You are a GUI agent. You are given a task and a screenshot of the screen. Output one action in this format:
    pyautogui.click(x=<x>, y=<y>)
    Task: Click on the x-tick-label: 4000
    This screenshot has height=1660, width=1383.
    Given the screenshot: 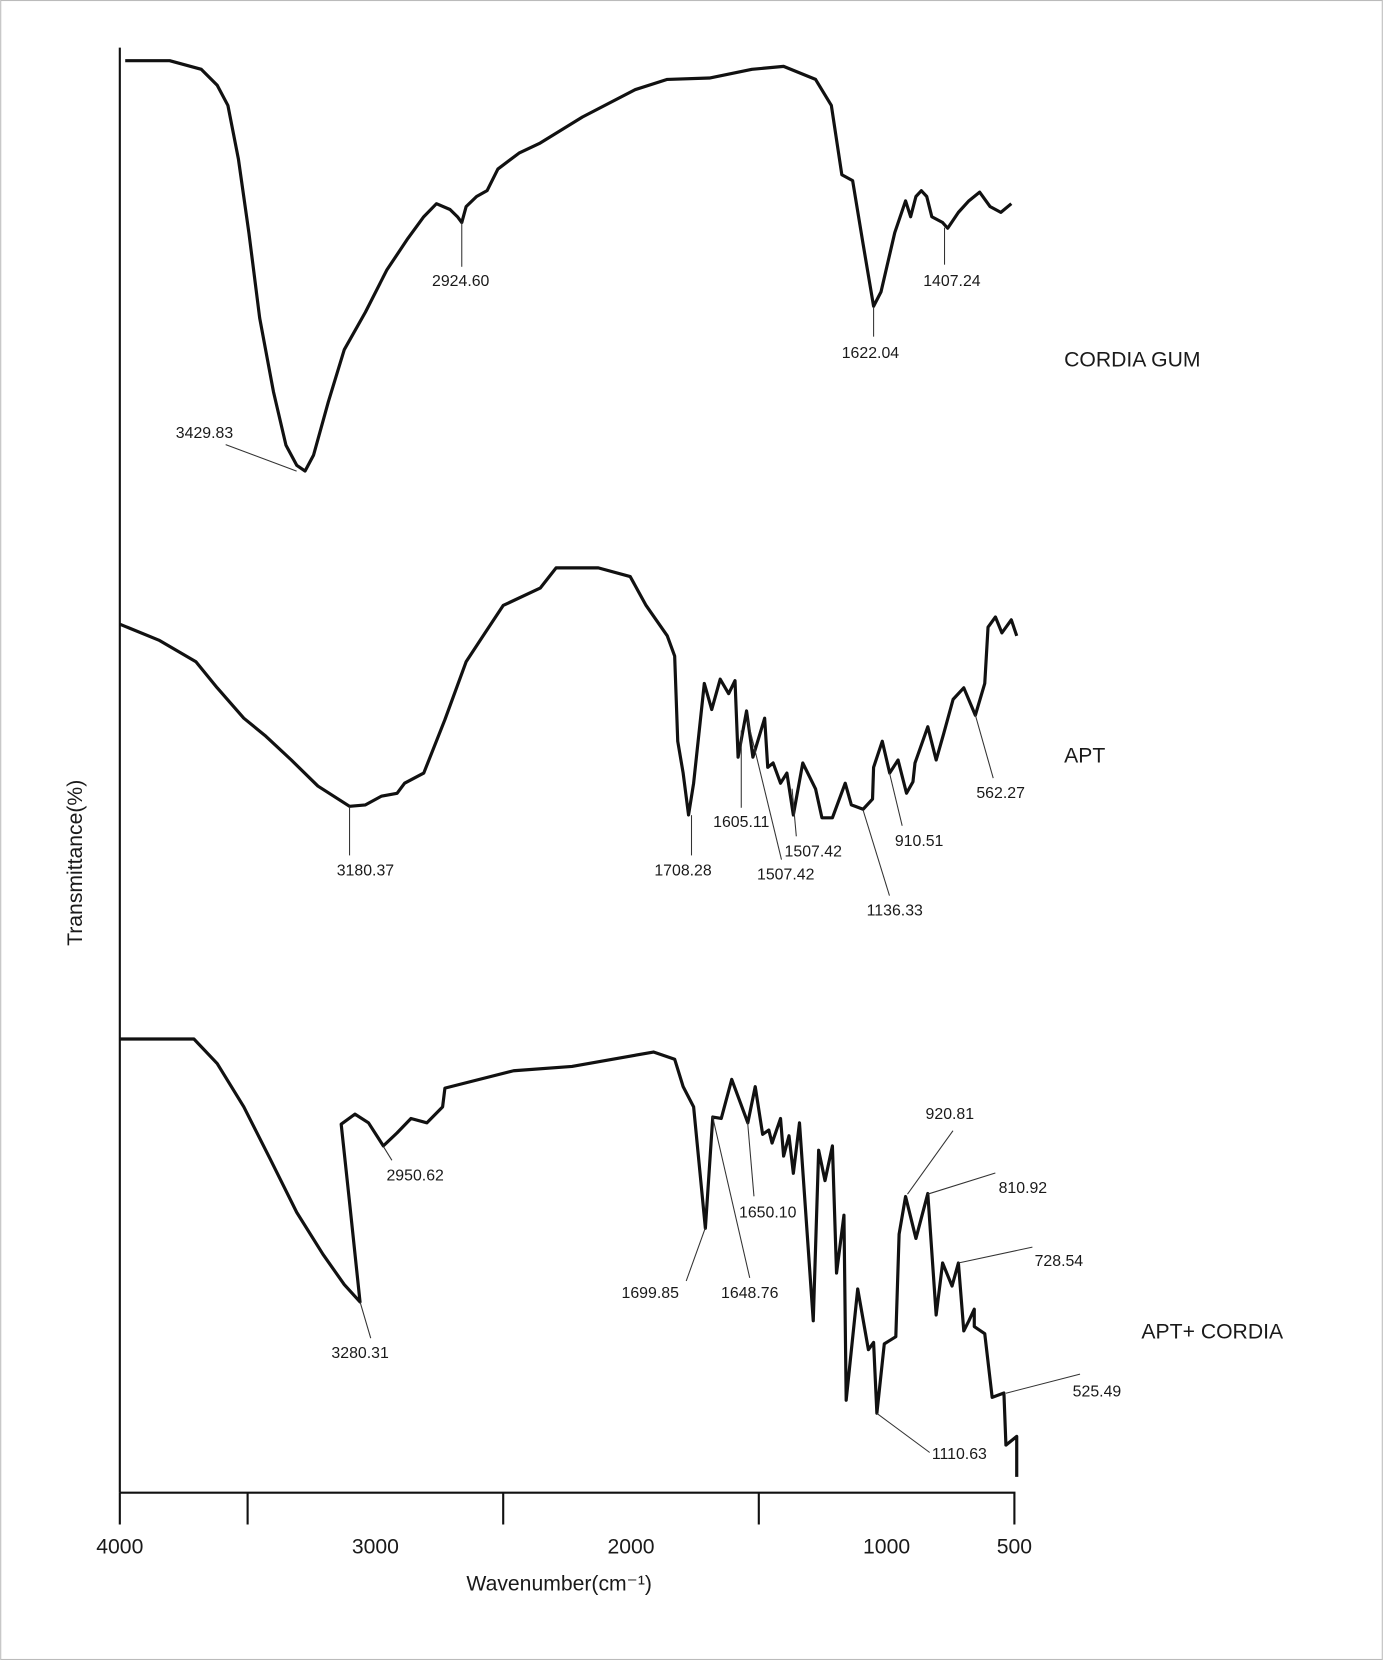 What is the action you would take?
    pyautogui.click(x=119, y=1546)
    